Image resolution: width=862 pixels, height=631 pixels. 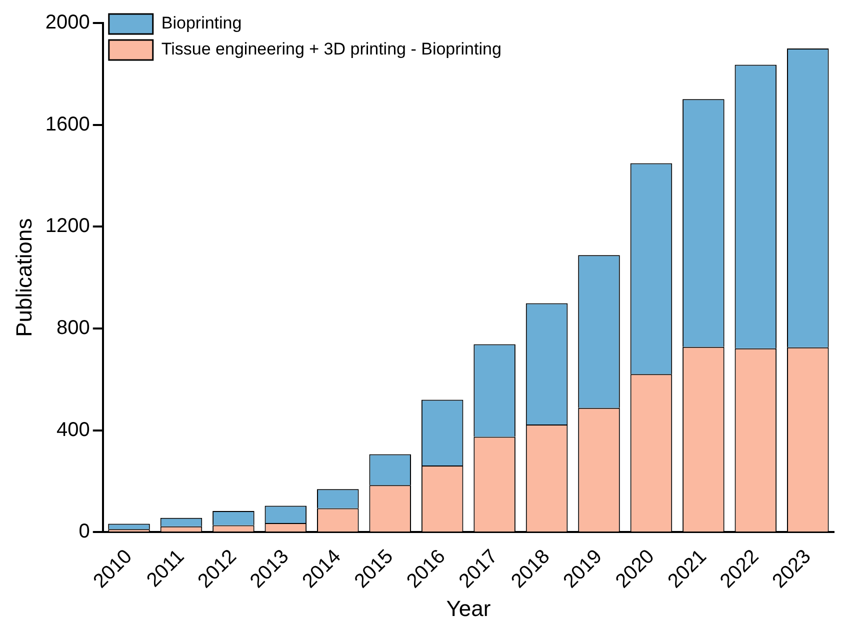 What do you see at coordinates (67, 226) in the screenshot?
I see `y-tick-label: 1200` at bounding box center [67, 226].